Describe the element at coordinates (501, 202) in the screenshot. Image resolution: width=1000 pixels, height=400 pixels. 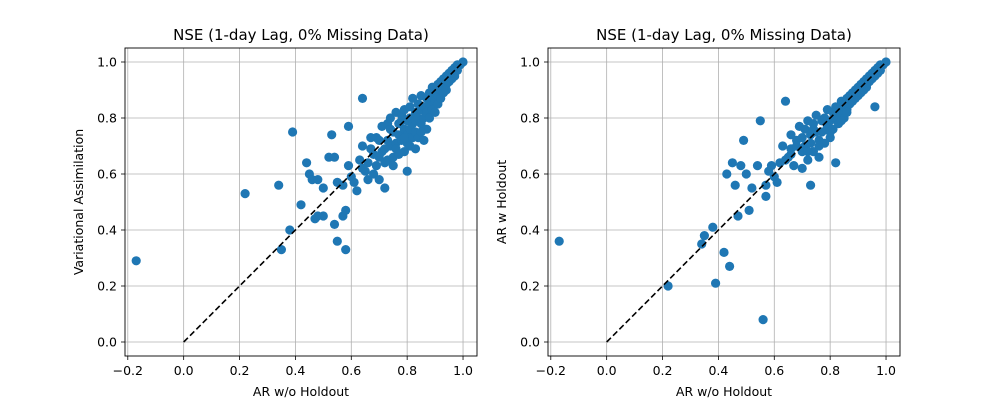
I see `y-axis-label: AR w Holdout` at that location.